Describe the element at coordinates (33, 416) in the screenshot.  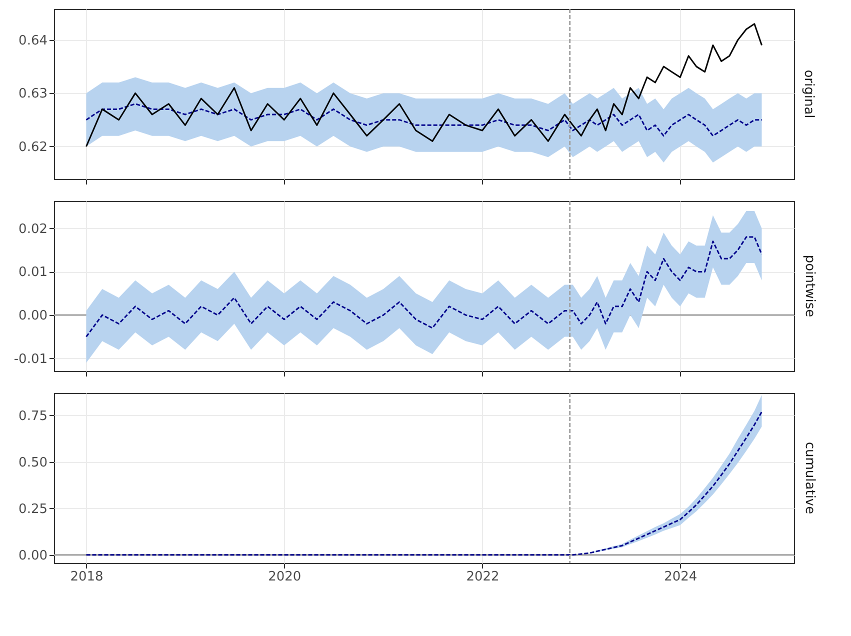
I see `y-tick-label: 0.75` at that location.